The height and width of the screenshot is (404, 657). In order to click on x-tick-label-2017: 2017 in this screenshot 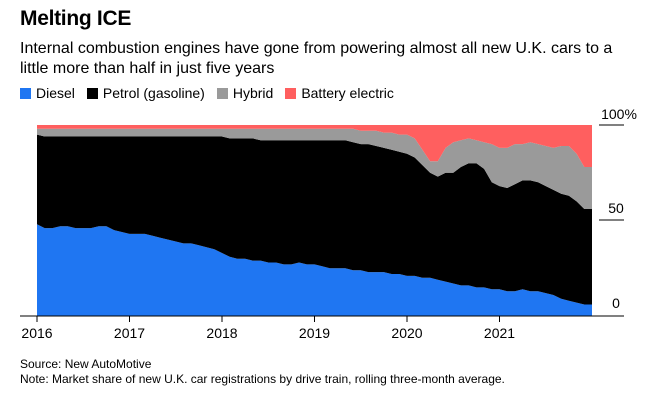, I will do `click(129, 333)`.